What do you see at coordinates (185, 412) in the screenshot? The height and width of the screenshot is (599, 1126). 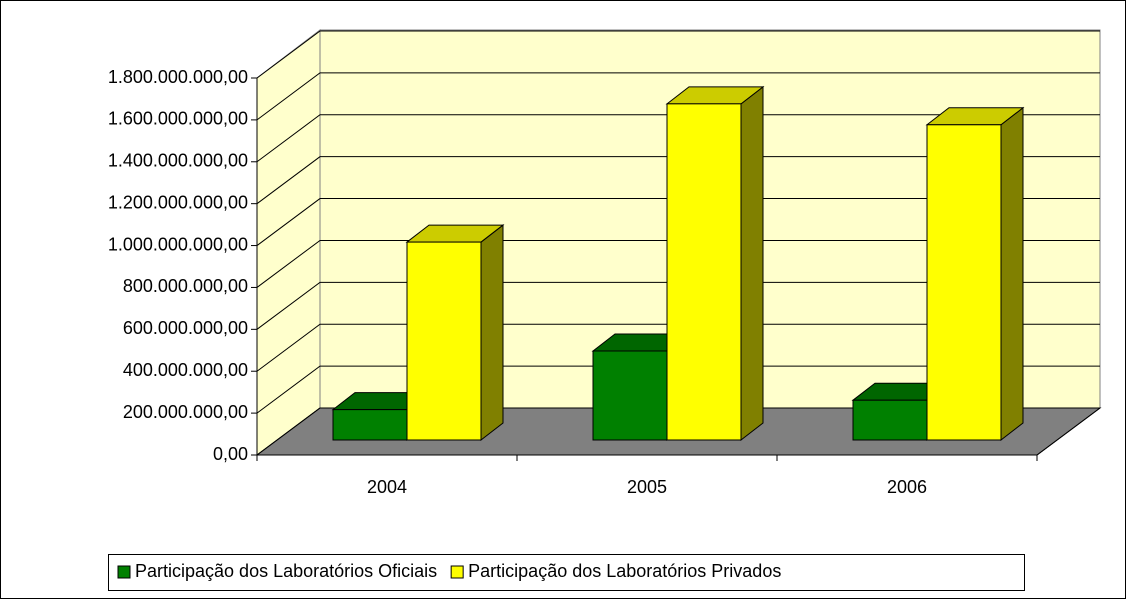 I see `y-tick-label: 200.000.000,00` at bounding box center [185, 412].